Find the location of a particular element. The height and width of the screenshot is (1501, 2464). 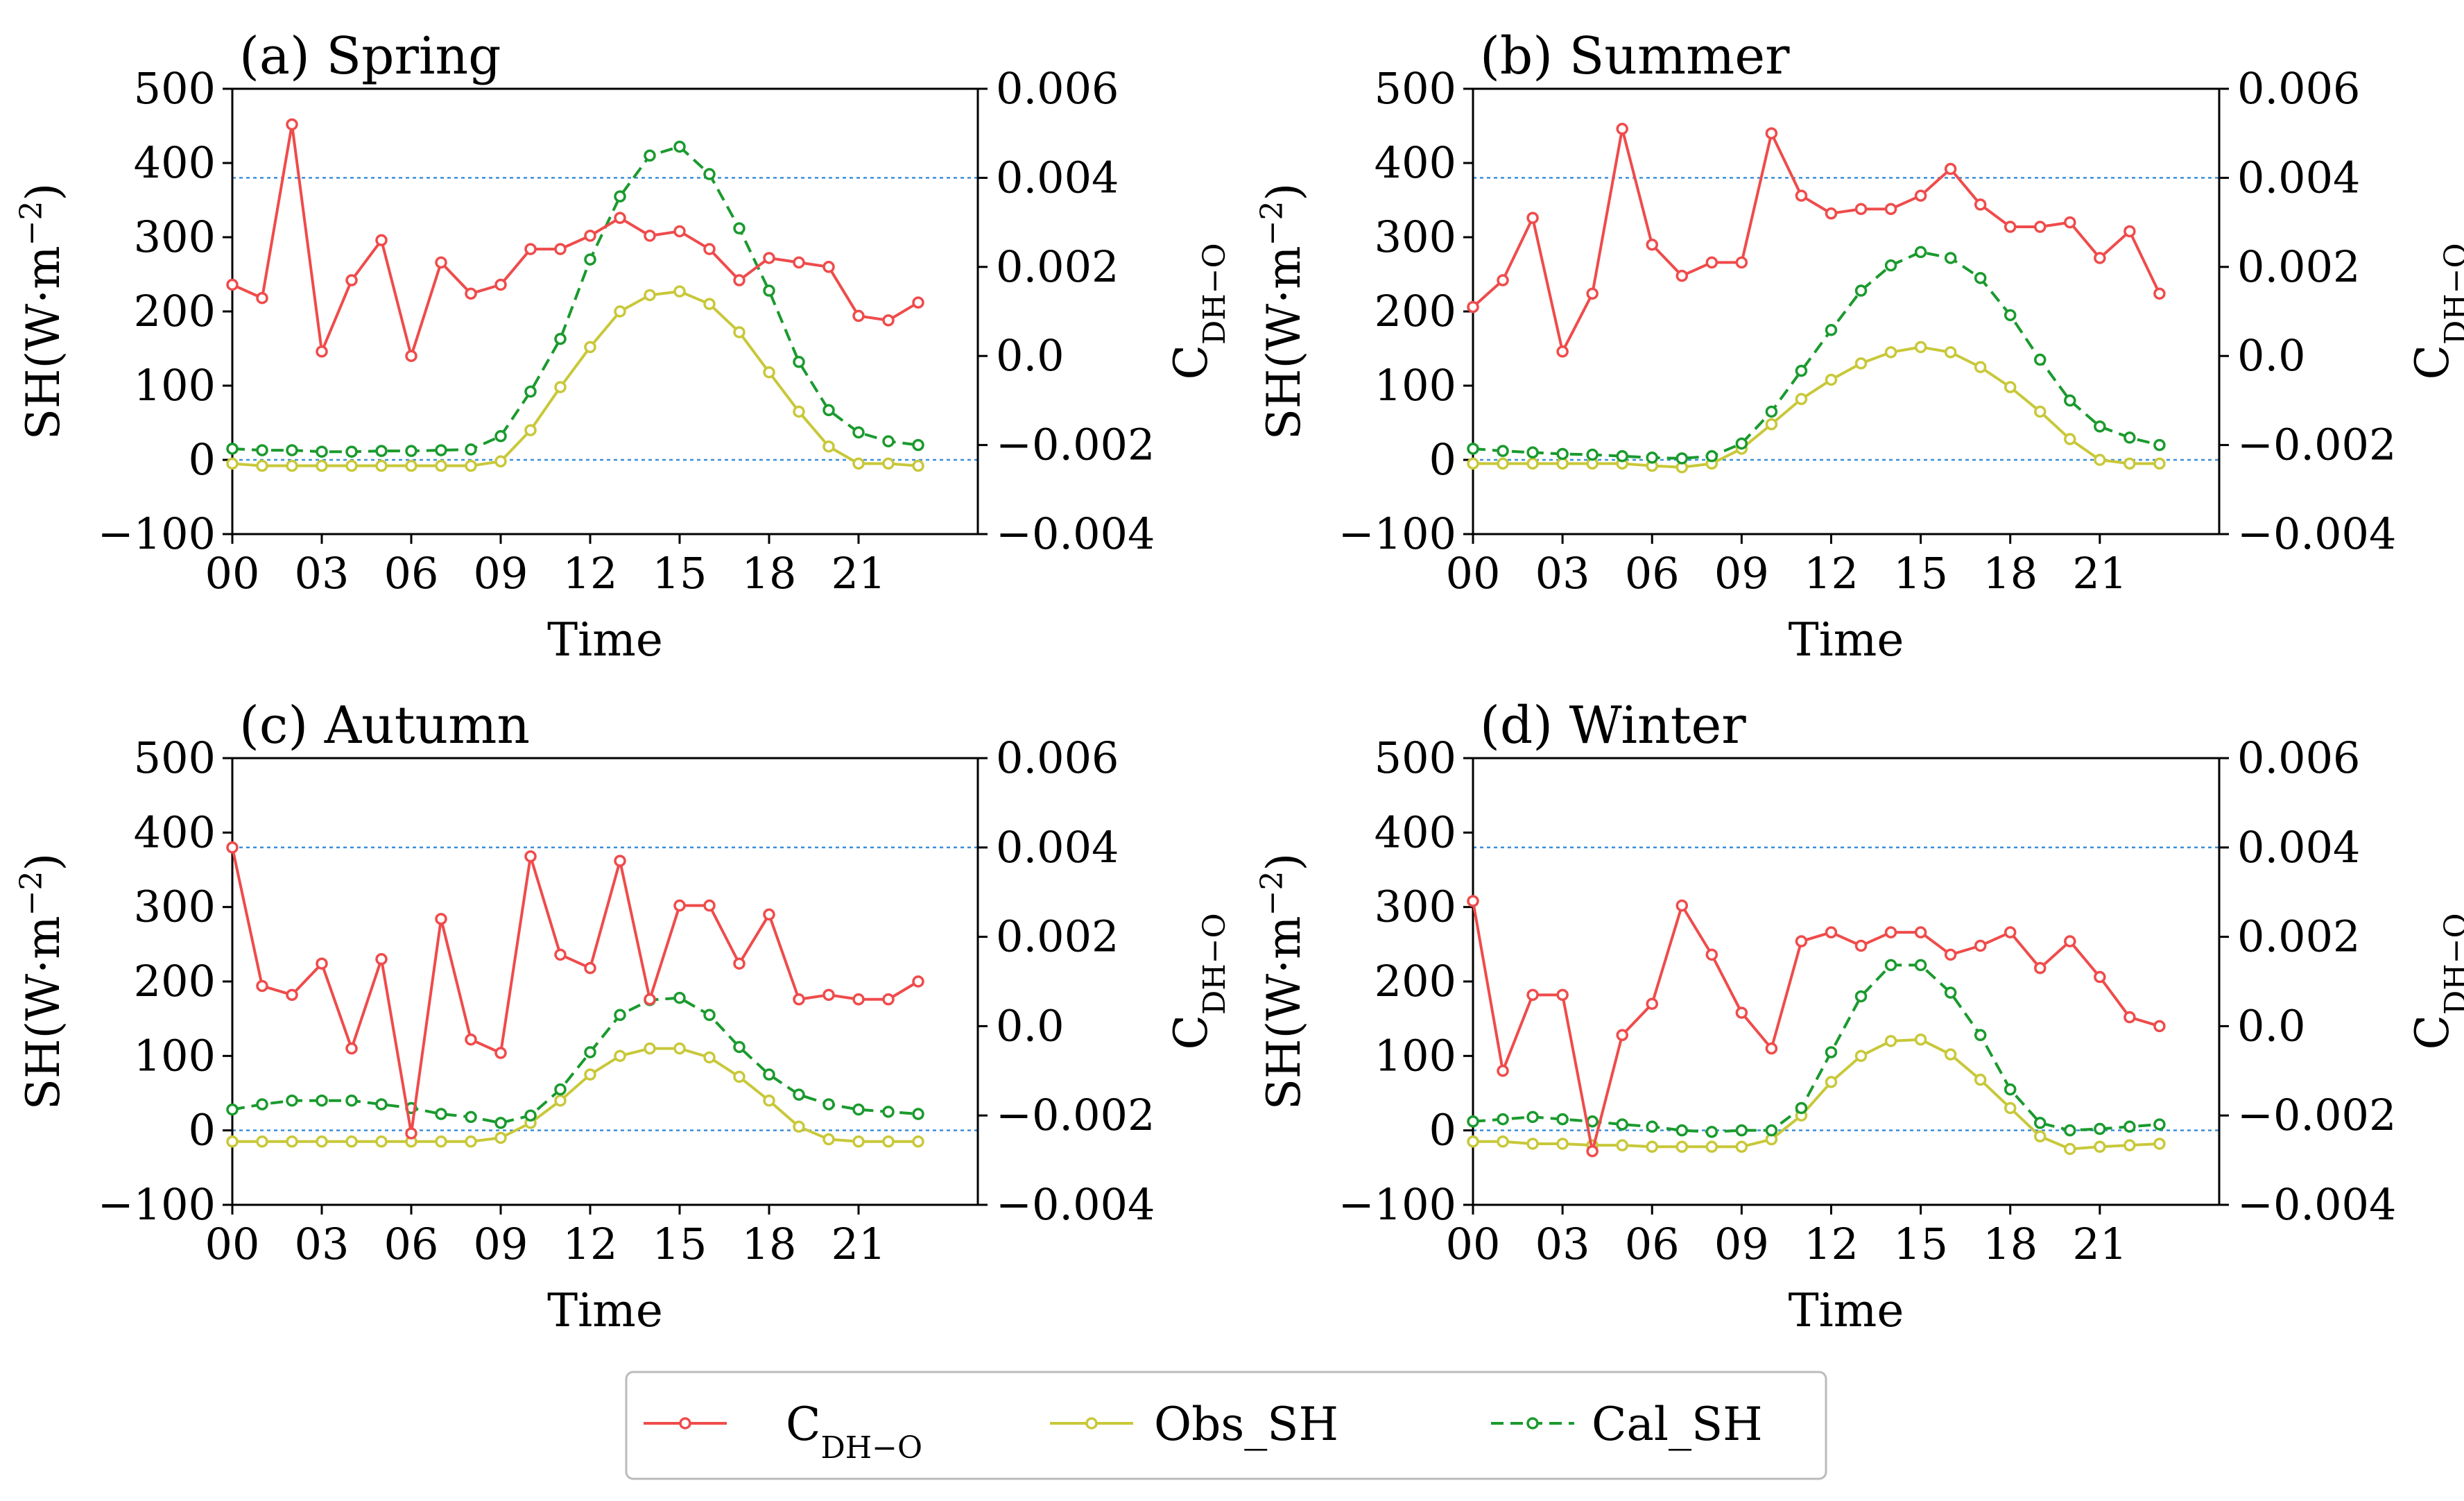

legend-label-c-dh-o: CDH−O is located at coordinates (854, 1432).